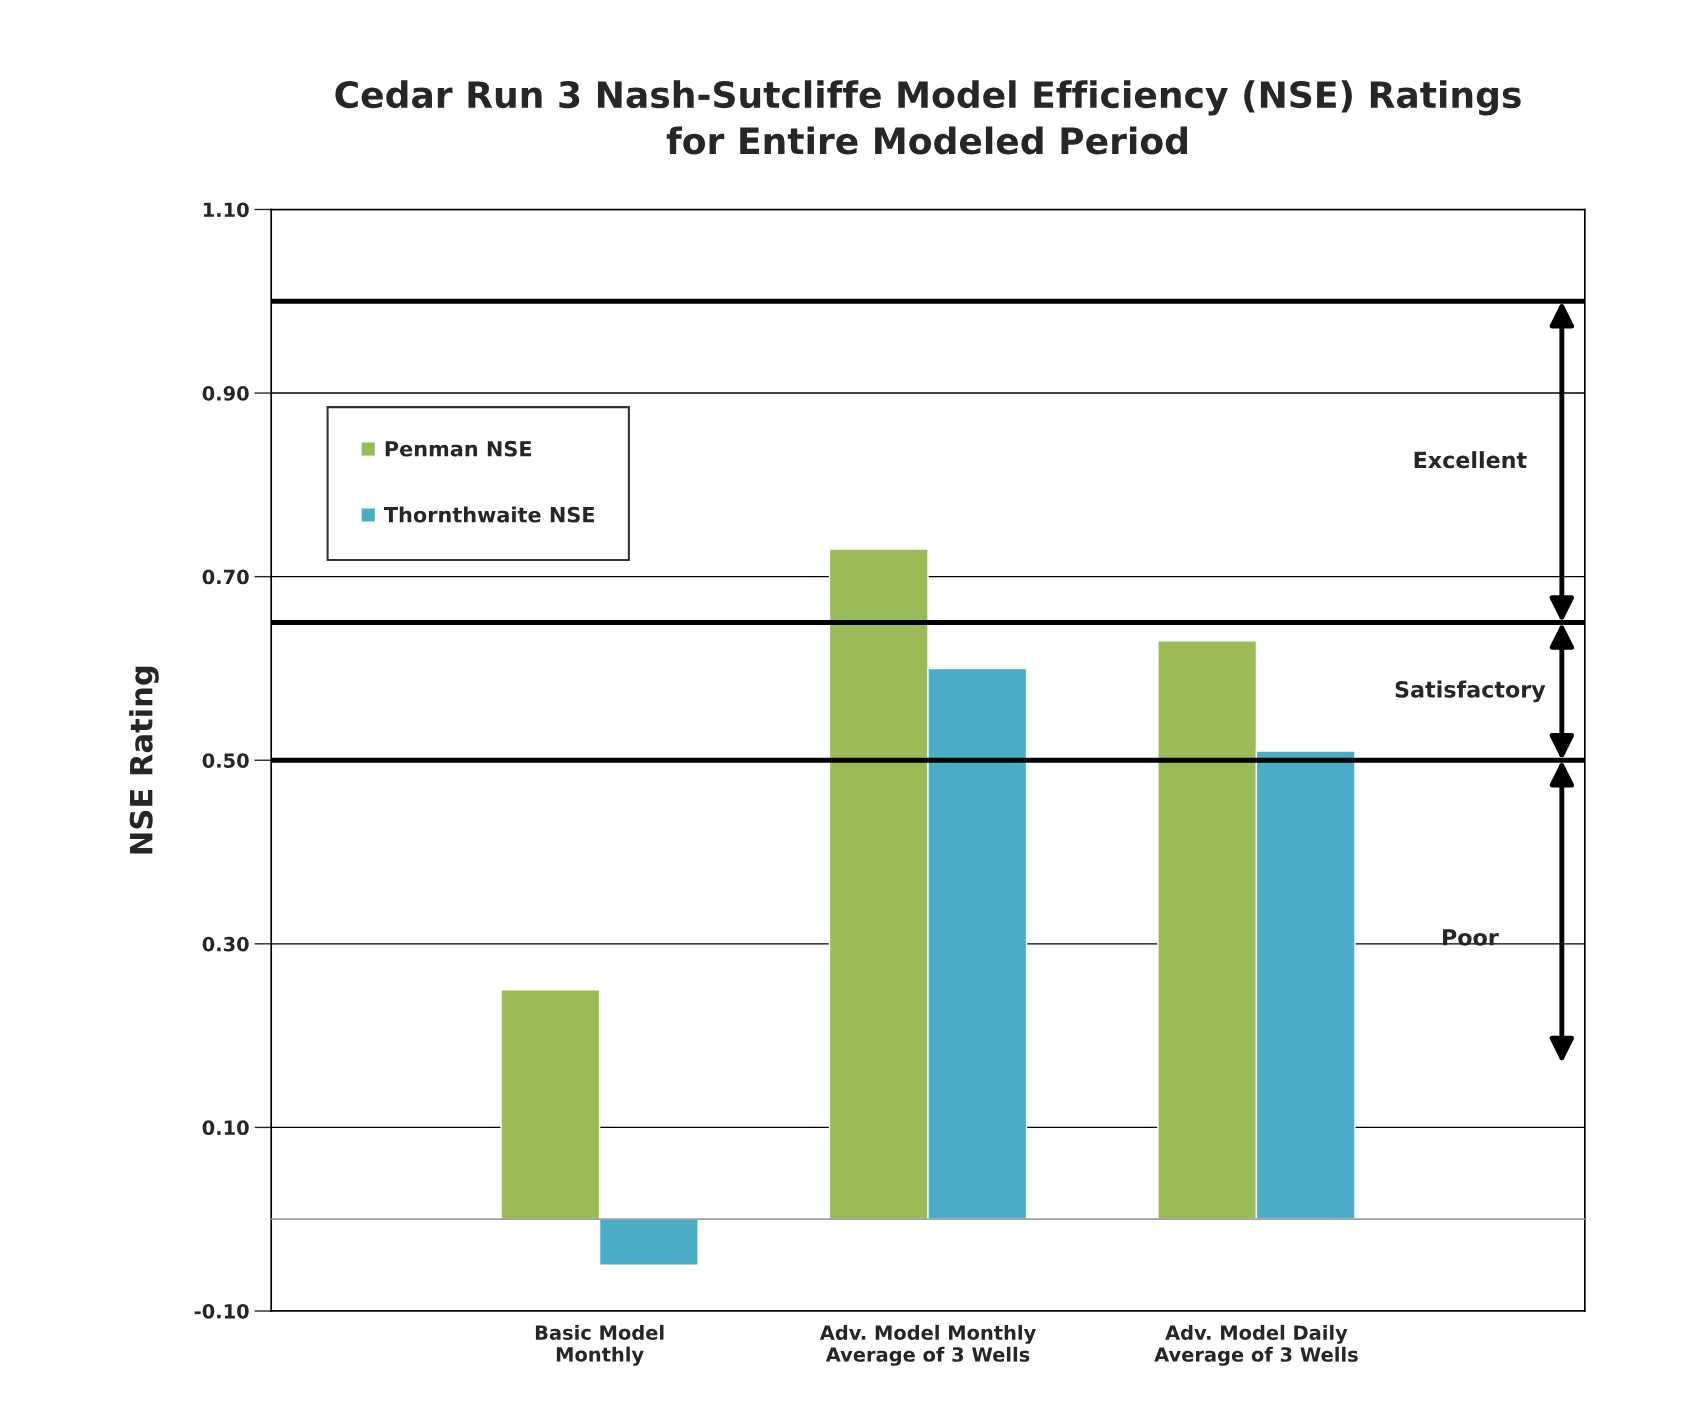  I want to click on y-tick-label: 0.90, so click(225, 393).